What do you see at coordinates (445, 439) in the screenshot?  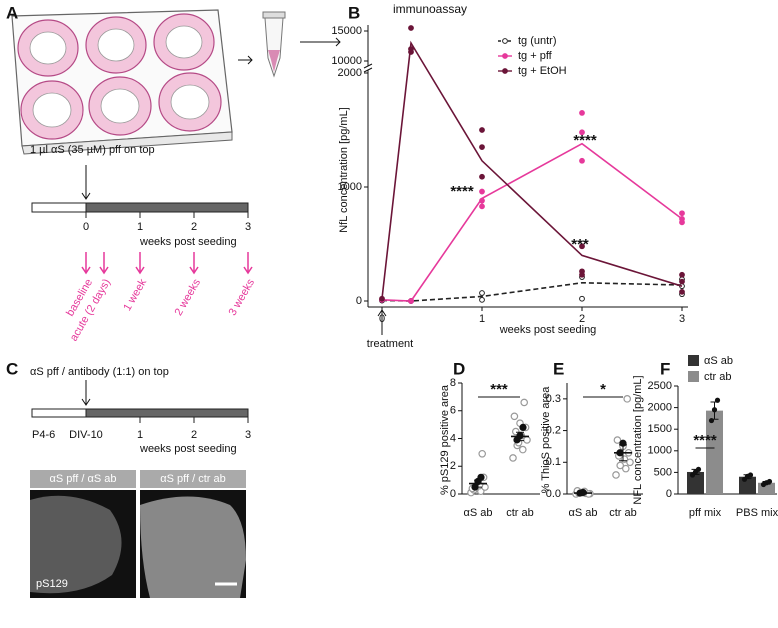 I see `y-axis-label: % pS129 positive area` at bounding box center [445, 439].